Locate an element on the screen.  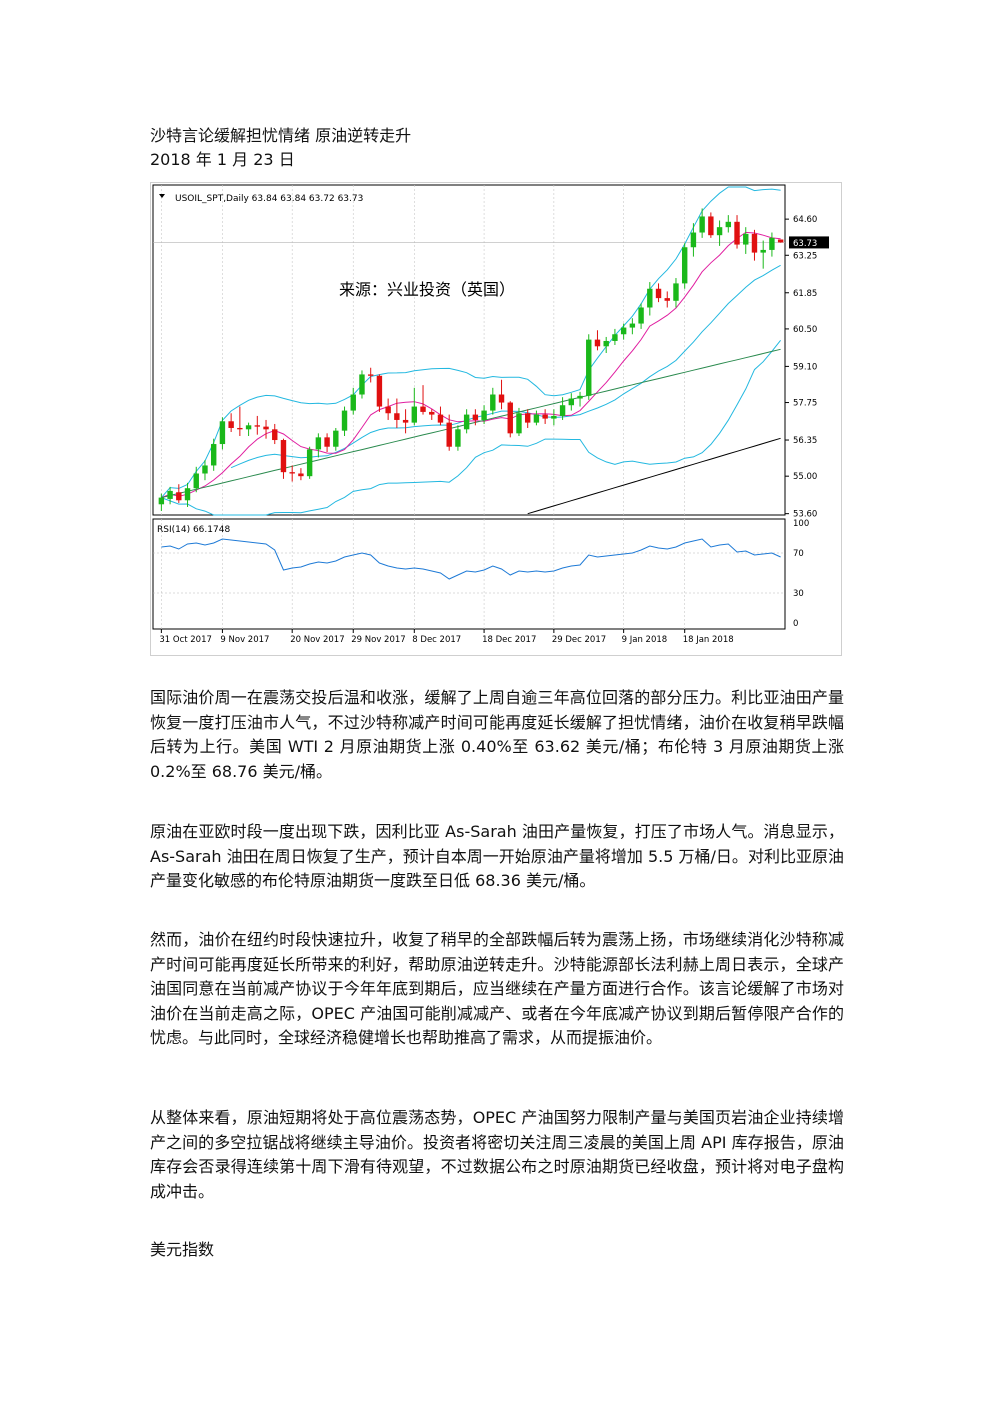
bollinger-lower-line is located at coordinates (471, 427).